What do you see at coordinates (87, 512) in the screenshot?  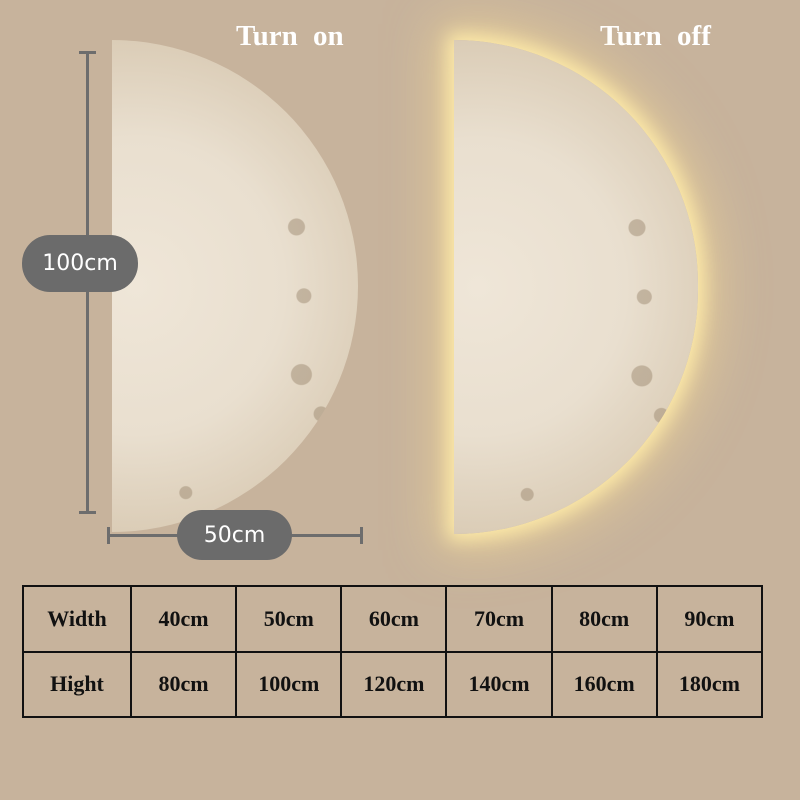 I see `height-line-cap-bottom` at bounding box center [87, 512].